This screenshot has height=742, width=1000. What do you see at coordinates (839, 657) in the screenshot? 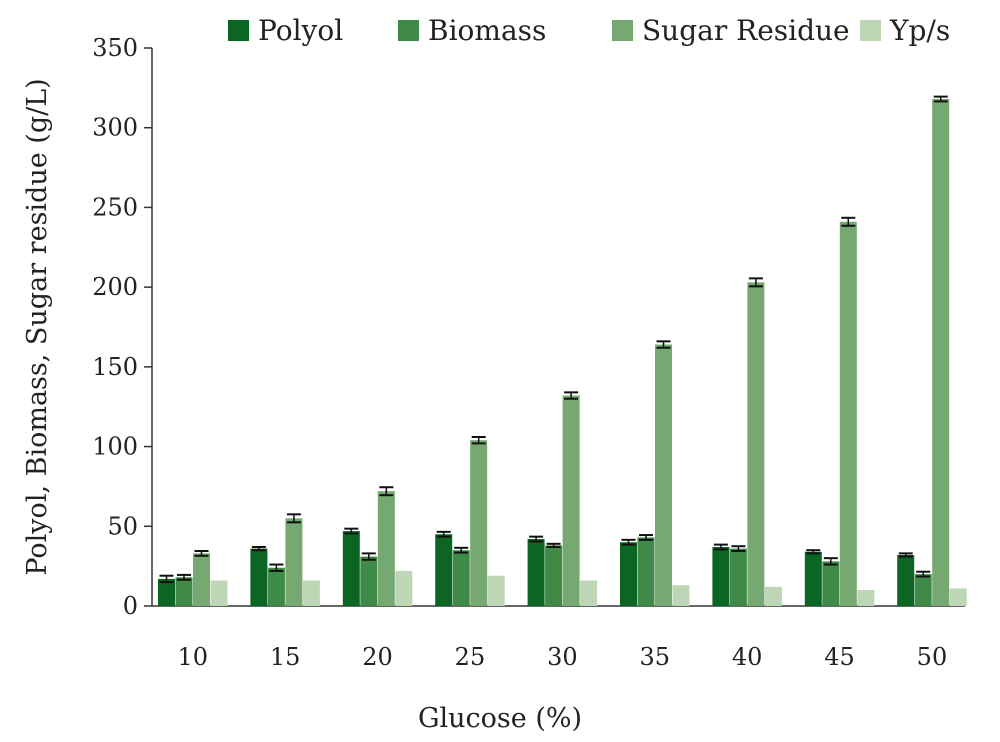
I see `x-tick-label: 45` at bounding box center [839, 657].